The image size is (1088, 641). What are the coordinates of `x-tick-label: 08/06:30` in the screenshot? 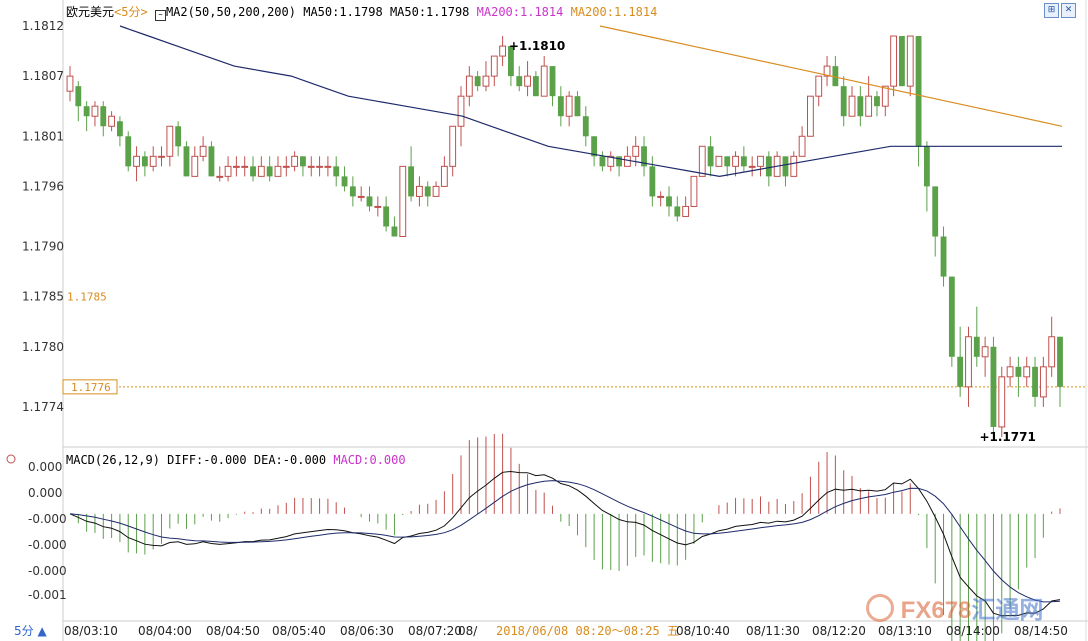 It's located at (367, 631).